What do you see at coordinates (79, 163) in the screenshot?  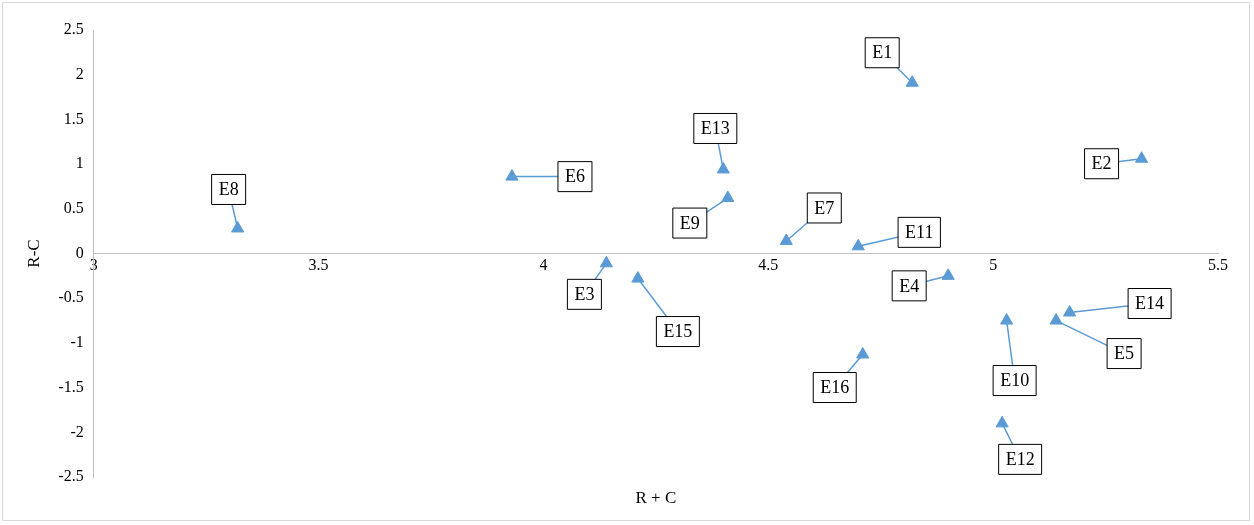 I see `y-tick-label: 1` at bounding box center [79, 163].